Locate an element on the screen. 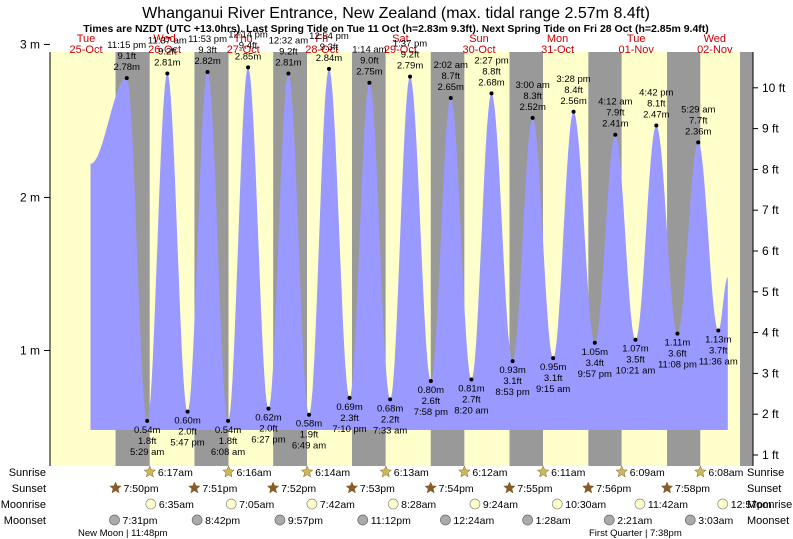  moonset-time: 1:28am is located at coordinates (553, 521).